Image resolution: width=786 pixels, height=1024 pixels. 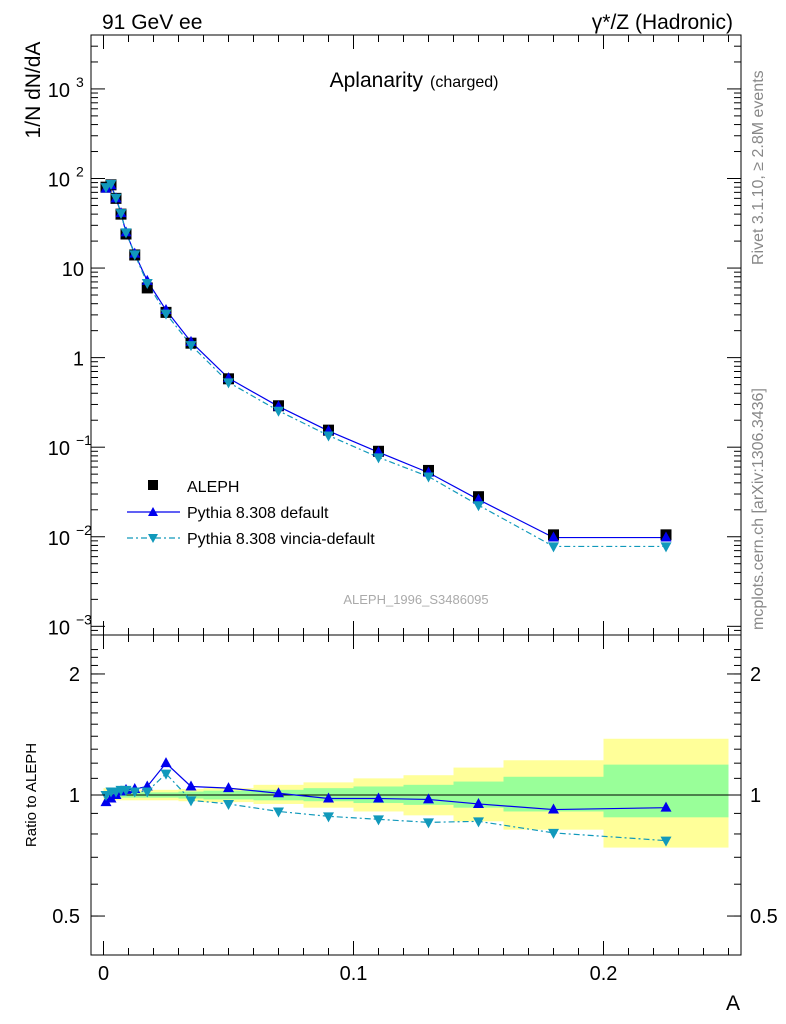 What do you see at coordinates (153, 485) in the screenshot?
I see `legend-marker-square` at bounding box center [153, 485].